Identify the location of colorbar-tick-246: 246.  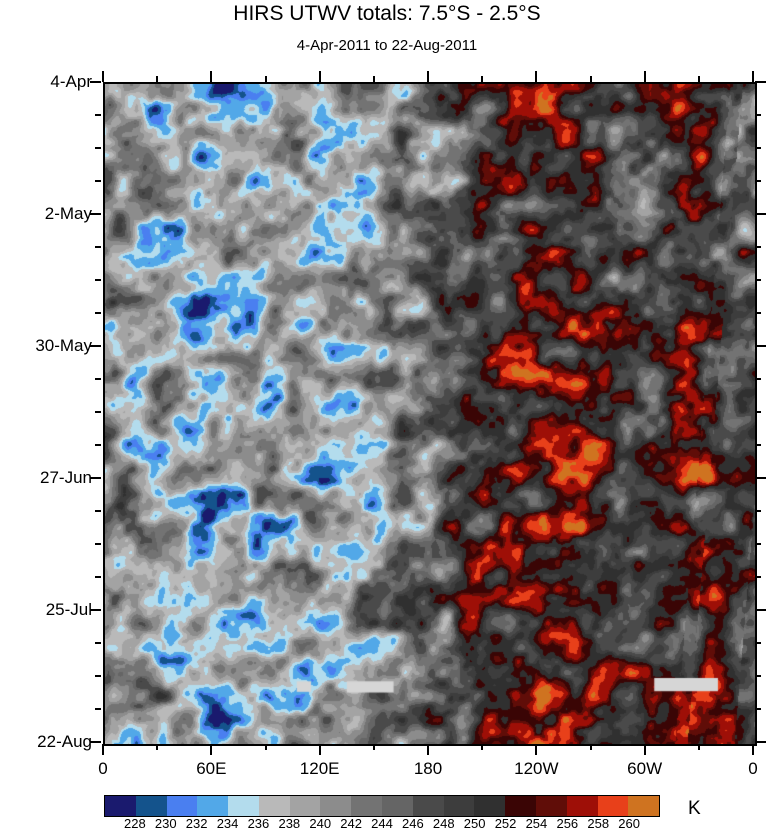
(413, 823).